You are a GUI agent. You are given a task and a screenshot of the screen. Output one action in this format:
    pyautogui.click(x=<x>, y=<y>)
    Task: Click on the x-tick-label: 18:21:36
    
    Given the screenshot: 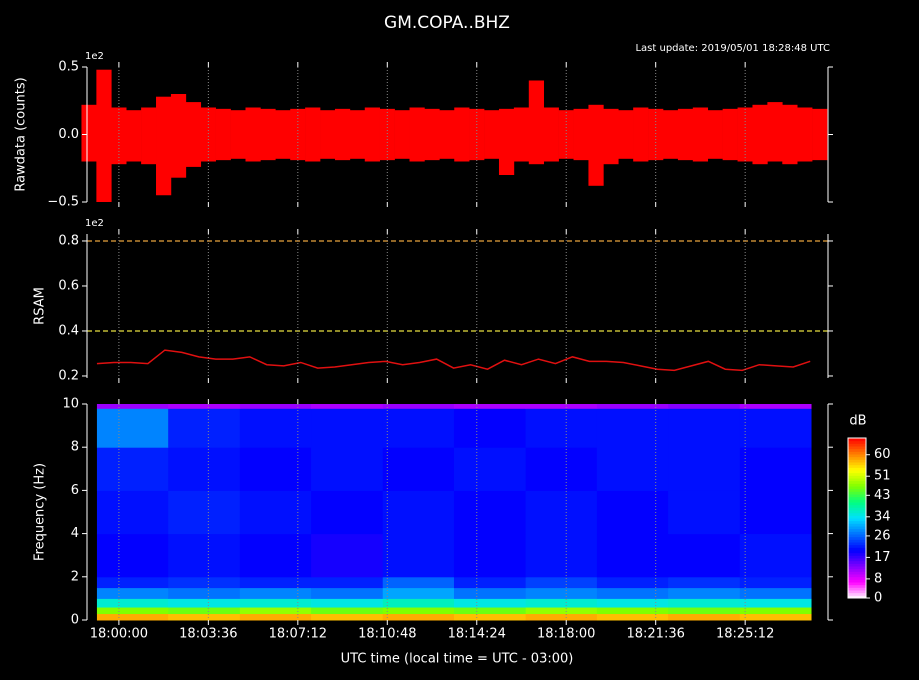 What is the action you would take?
    pyautogui.click(x=655, y=634)
    